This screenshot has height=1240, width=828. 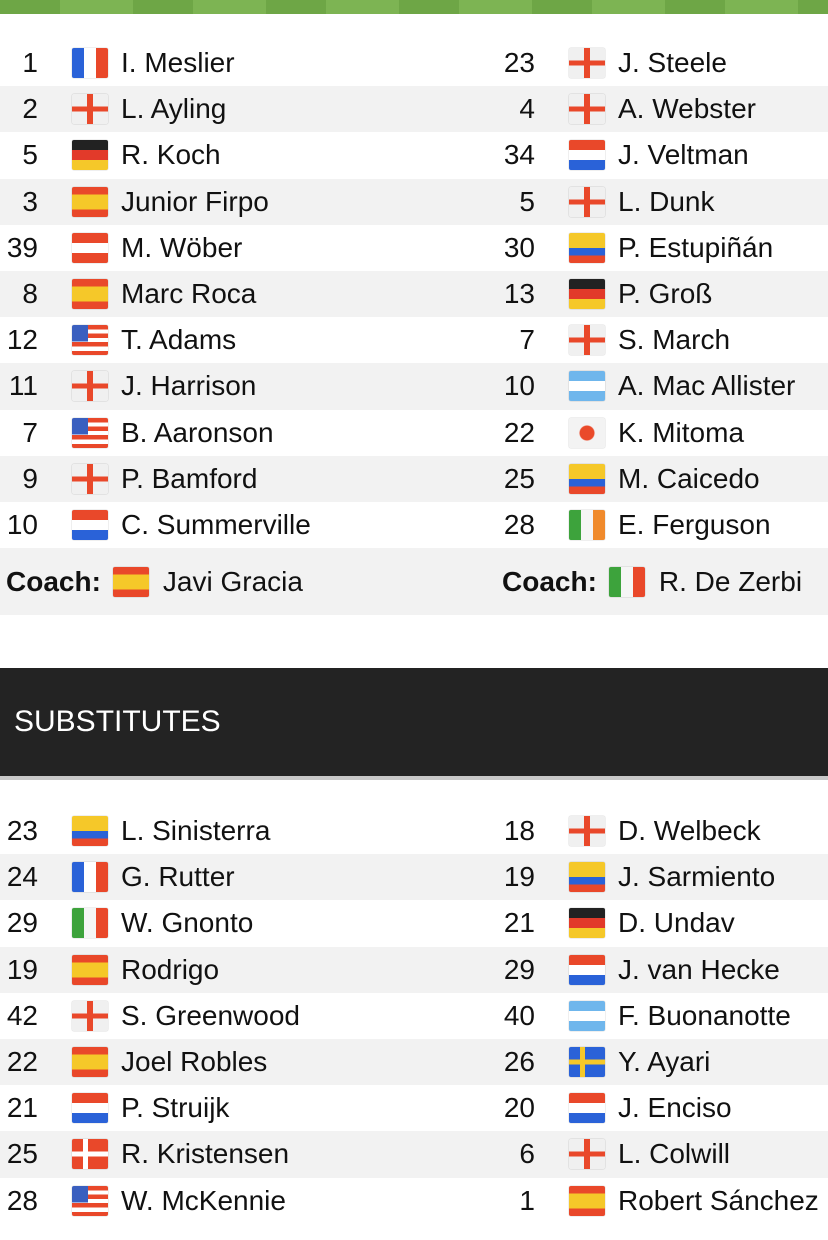 I want to click on player-name: L. Dunk, so click(x=666, y=201).